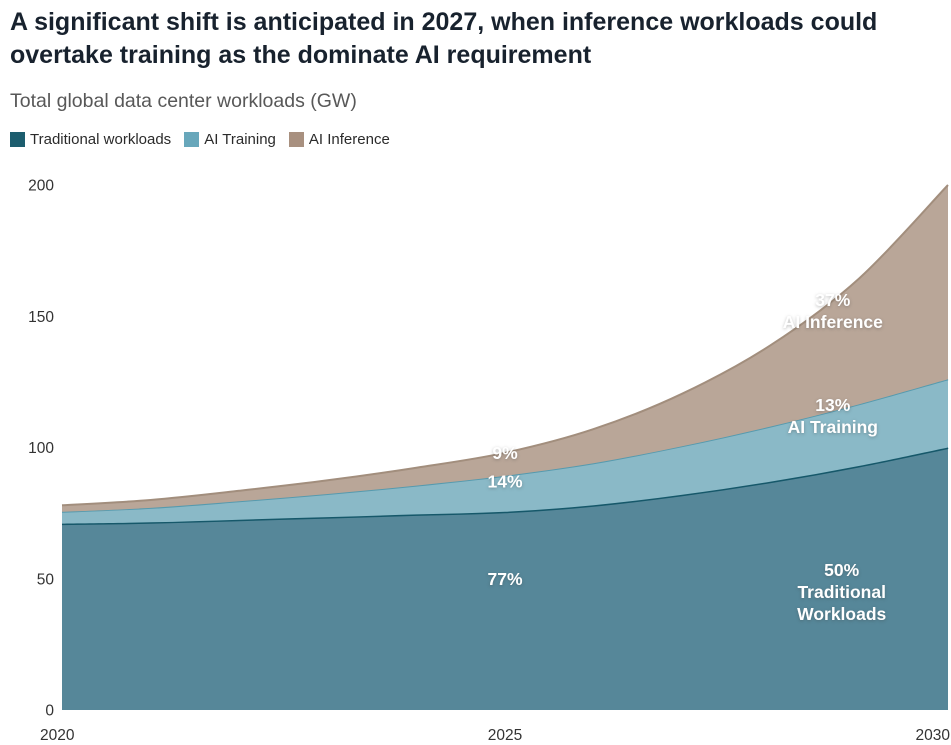 The width and height of the screenshot is (951, 745). What do you see at coordinates (17, 139) in the screenshot?
I see `legend-swatch-traditional-workloads` at bounding box center [17, 139].